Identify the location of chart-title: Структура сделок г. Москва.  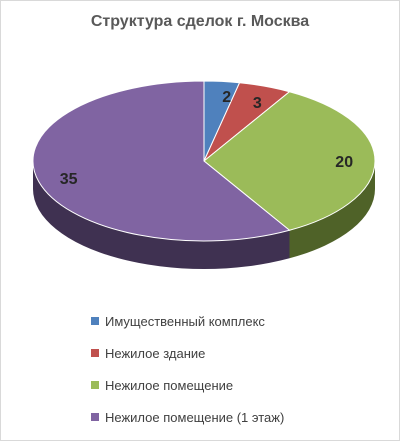
(200, 21).